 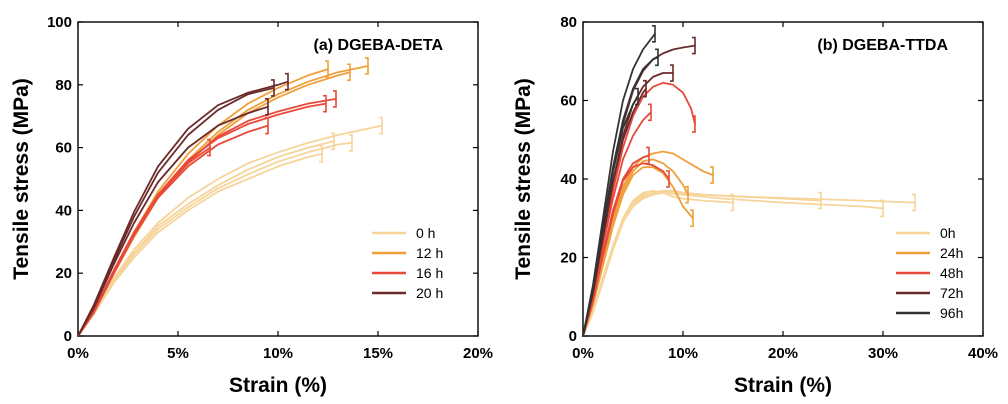 What do you see at coordinates (429, 273) in the screenshot?
I see `legend-label-2: 16 h` at bounding box center [429, 273].